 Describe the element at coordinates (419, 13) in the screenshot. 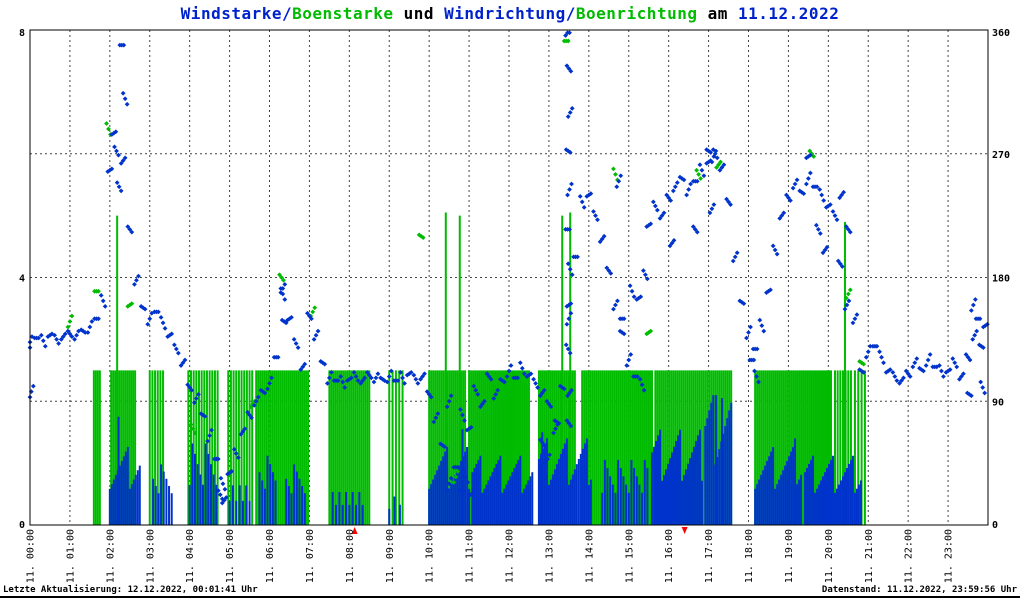

I see `title-und: und` at that location.